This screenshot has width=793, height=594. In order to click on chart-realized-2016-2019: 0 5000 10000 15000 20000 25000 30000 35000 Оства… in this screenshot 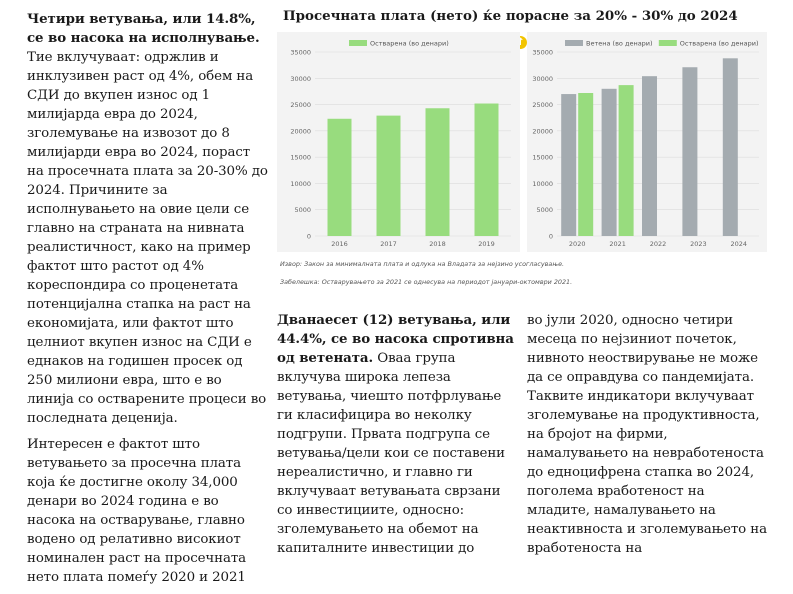, I will do `click(398, 142)`.